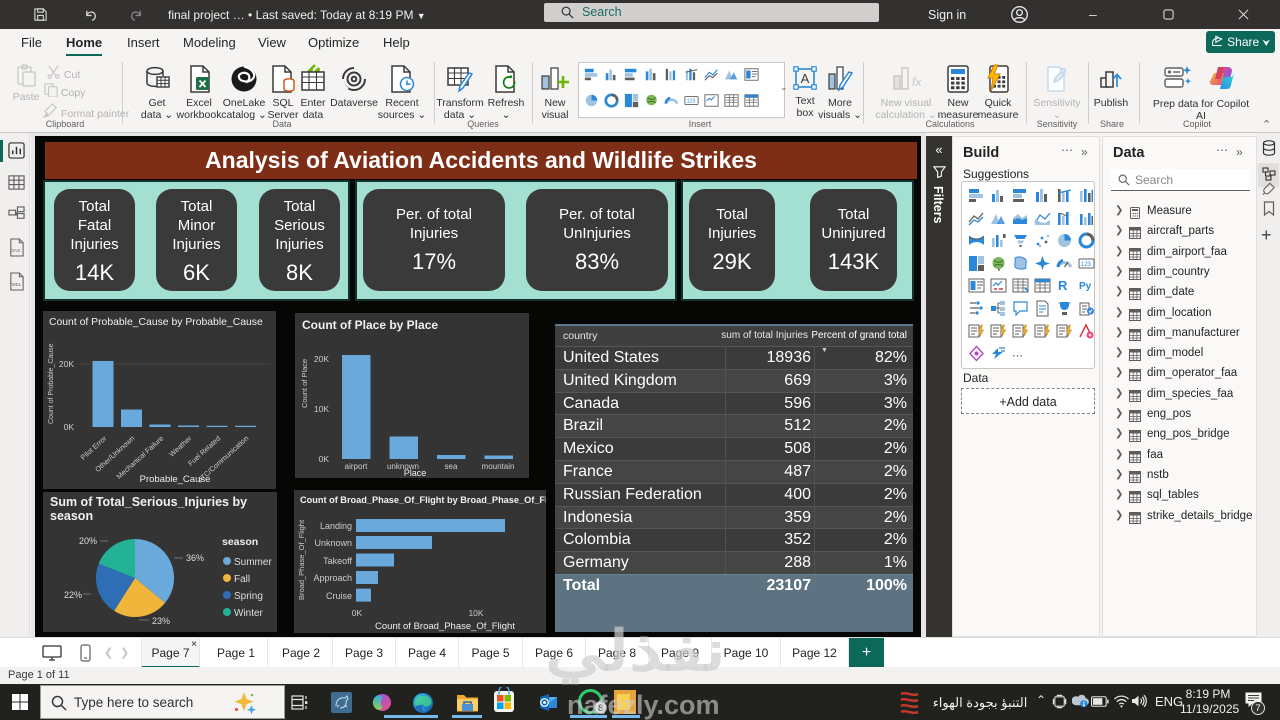 Image resolution: width=1280 pixels, height=720 pixels. Describe the element at coordinates (339, 596) in the screenshot. I see `svg-text: Cruise` at that location.